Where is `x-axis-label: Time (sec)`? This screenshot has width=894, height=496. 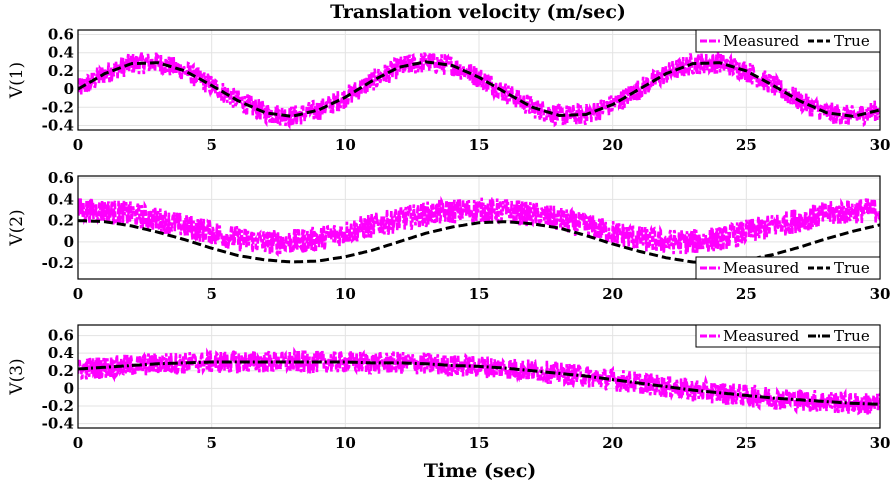
x-axis-label: Time (sec) is located at coordinates (480, 471).